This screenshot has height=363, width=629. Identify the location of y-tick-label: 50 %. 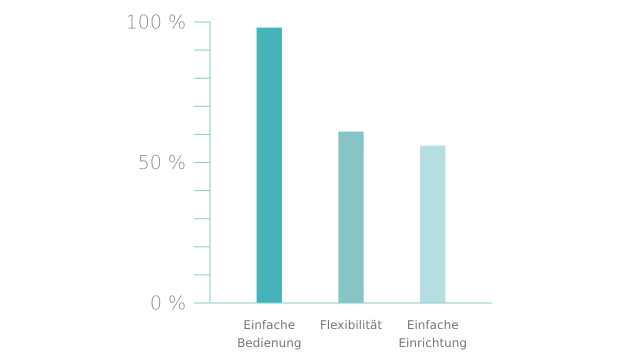
(162, 163).